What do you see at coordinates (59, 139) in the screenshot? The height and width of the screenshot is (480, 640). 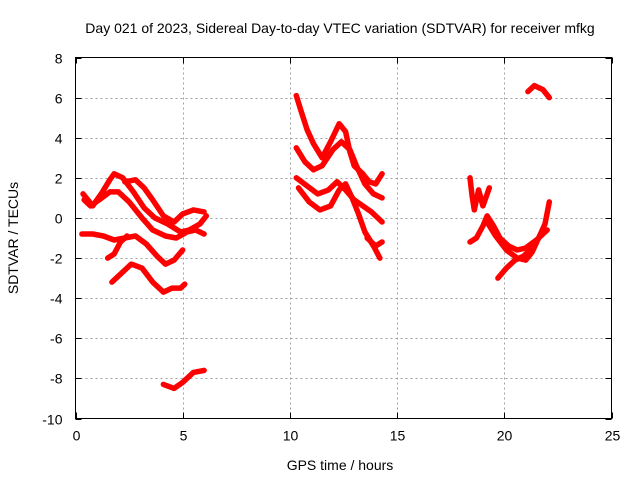 I see `y-tick-label: 4` at bounding box center [59, 139].